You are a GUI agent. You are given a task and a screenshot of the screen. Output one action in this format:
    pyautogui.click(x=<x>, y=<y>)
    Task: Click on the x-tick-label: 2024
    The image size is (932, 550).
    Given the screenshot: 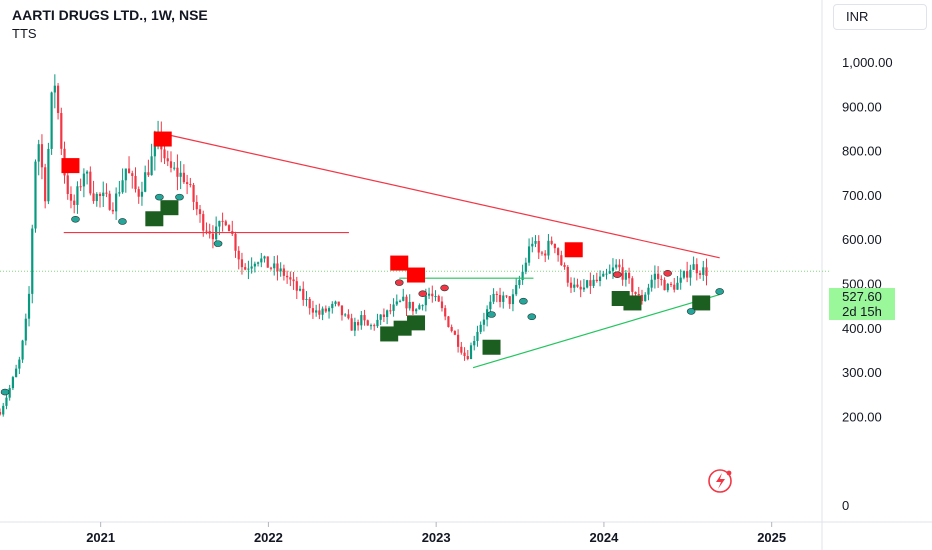 What is the action you would take?
    pyautogui.click(x=604, y=537)
    